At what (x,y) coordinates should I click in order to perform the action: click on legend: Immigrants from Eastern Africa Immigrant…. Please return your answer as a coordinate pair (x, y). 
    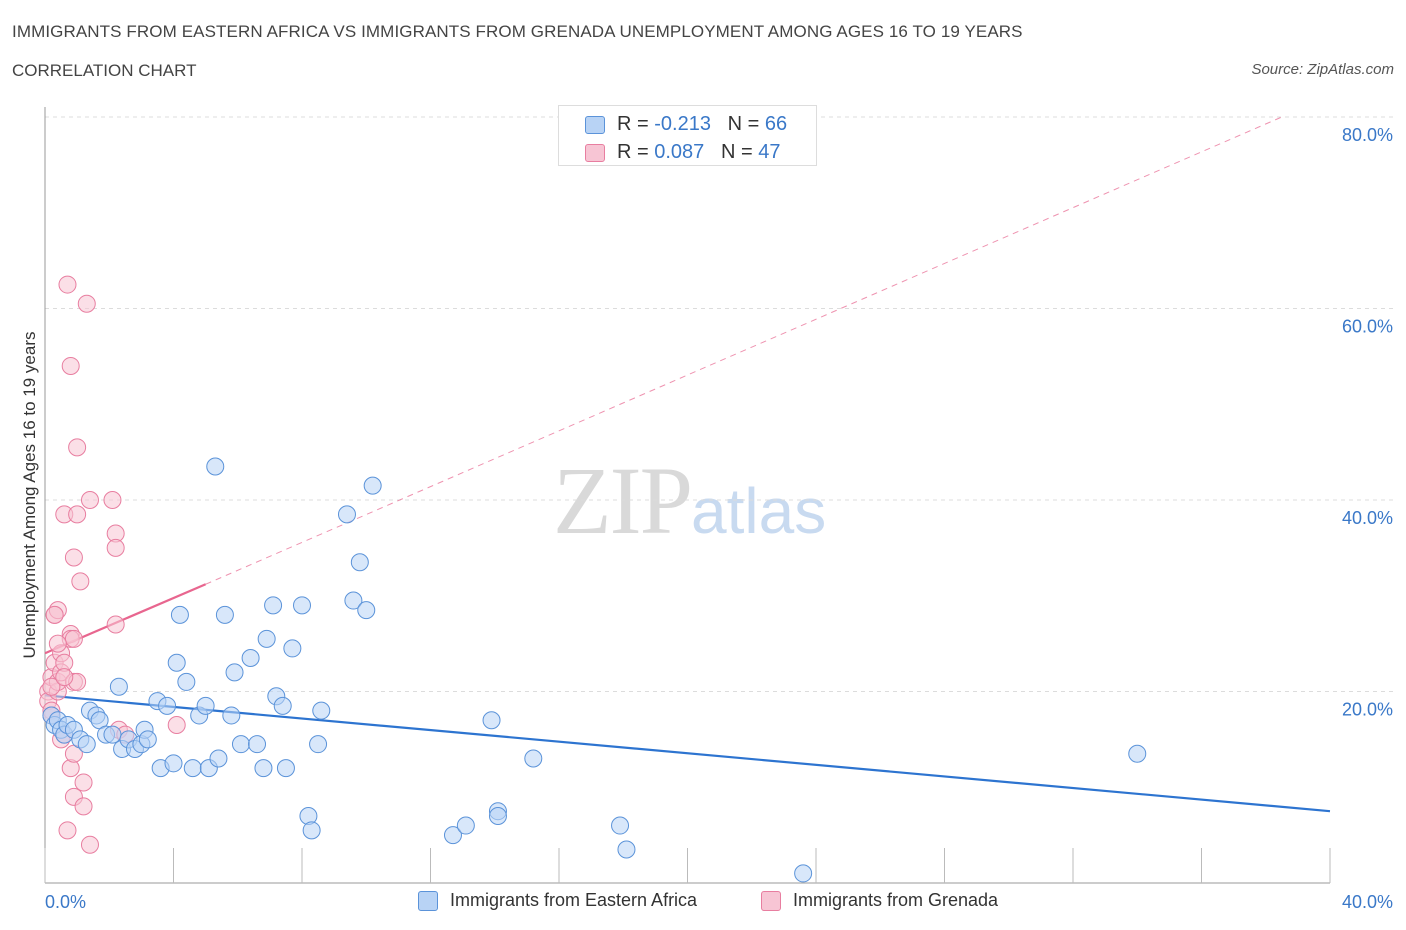
    Looking at the image, I should click on (703, 902).